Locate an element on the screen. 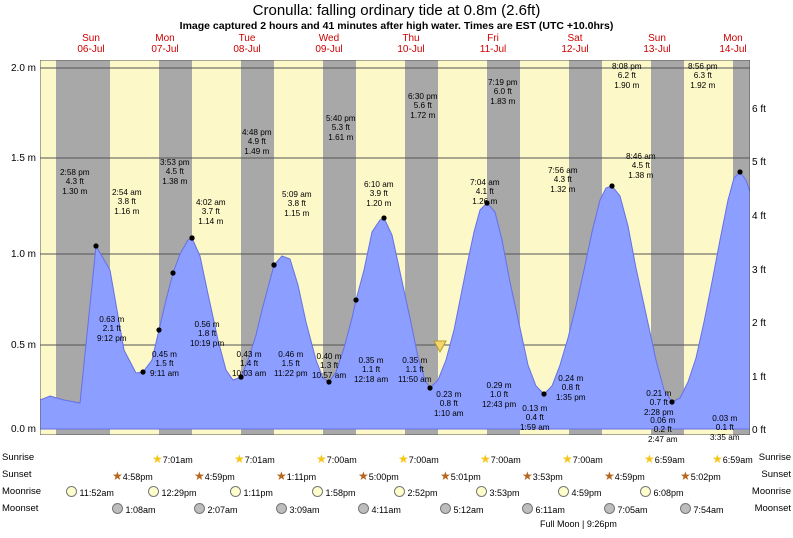  extreme-label-9: 0.46 m 1.5 ft 11:22 pm is located at coordinates (291, 364).